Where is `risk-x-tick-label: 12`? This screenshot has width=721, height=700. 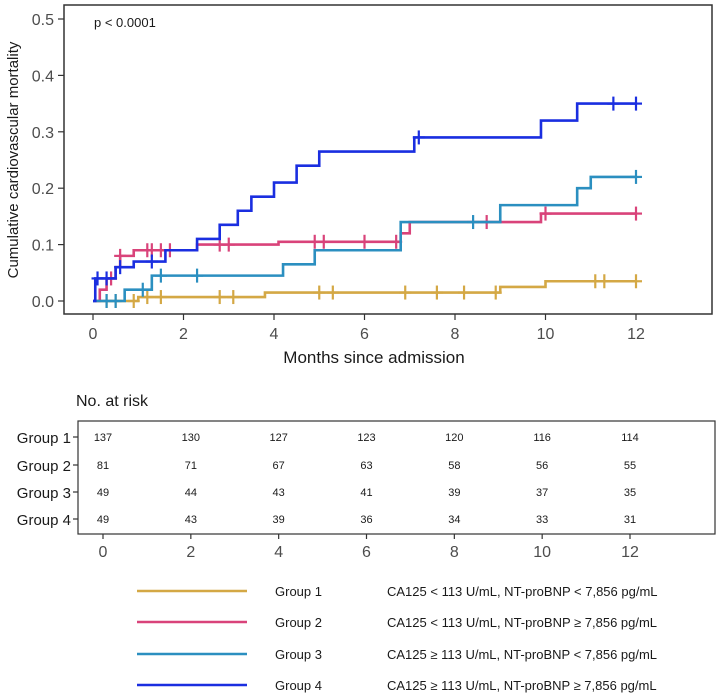
risk-x-tick-label: 12 is located at coordinates (630, 552).